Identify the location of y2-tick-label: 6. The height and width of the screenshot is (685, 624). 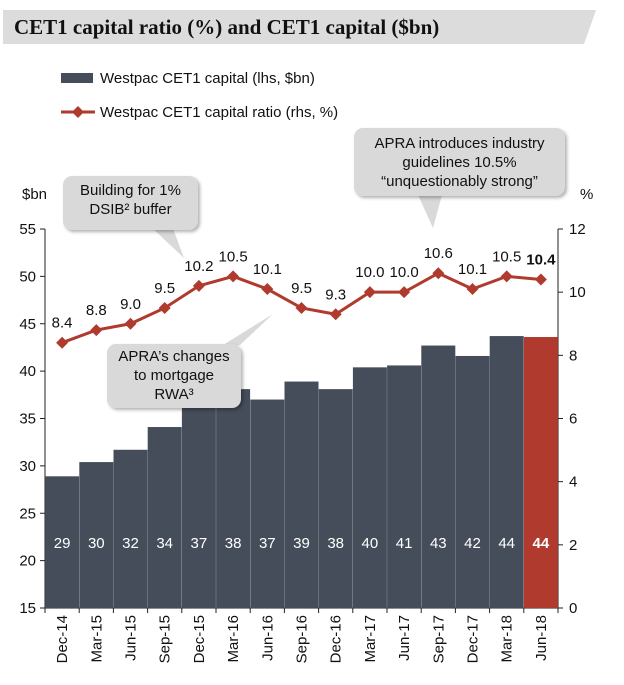
(573, 419).